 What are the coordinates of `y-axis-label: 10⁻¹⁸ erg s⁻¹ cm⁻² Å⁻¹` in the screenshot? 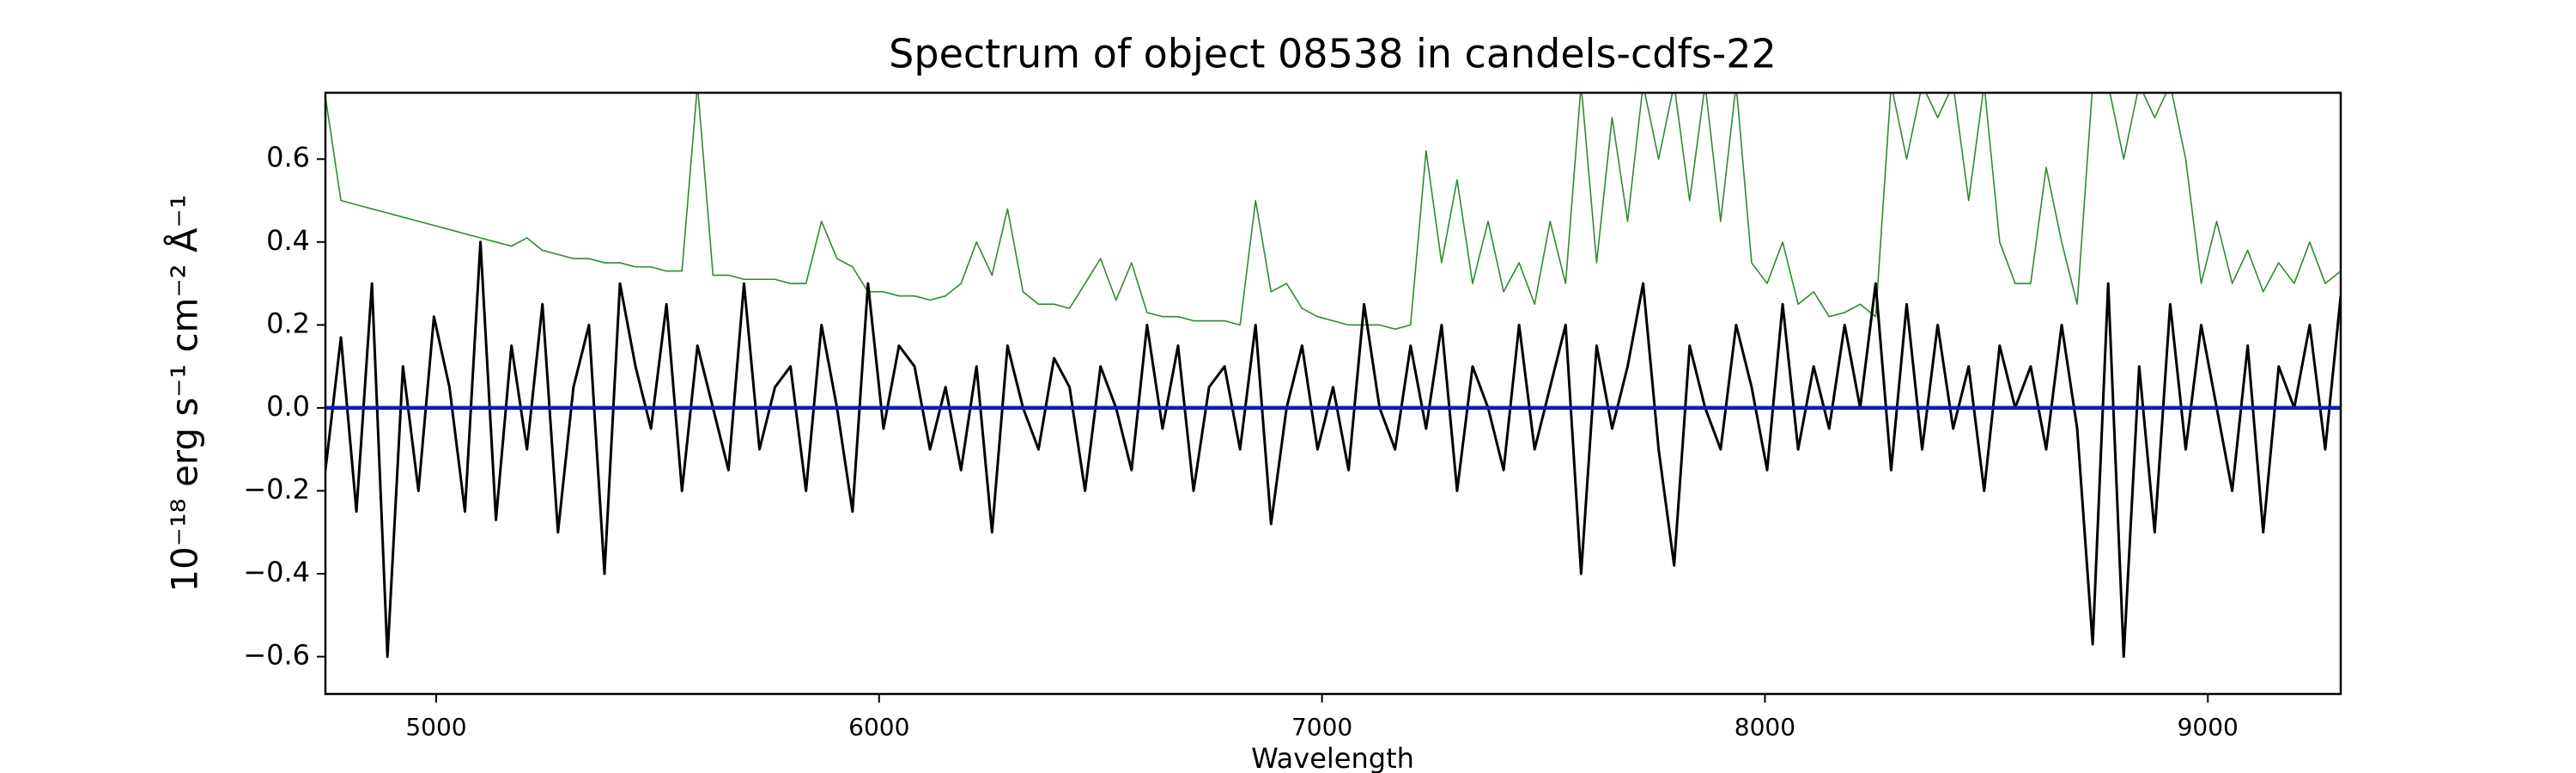 It's located at (185, 393).